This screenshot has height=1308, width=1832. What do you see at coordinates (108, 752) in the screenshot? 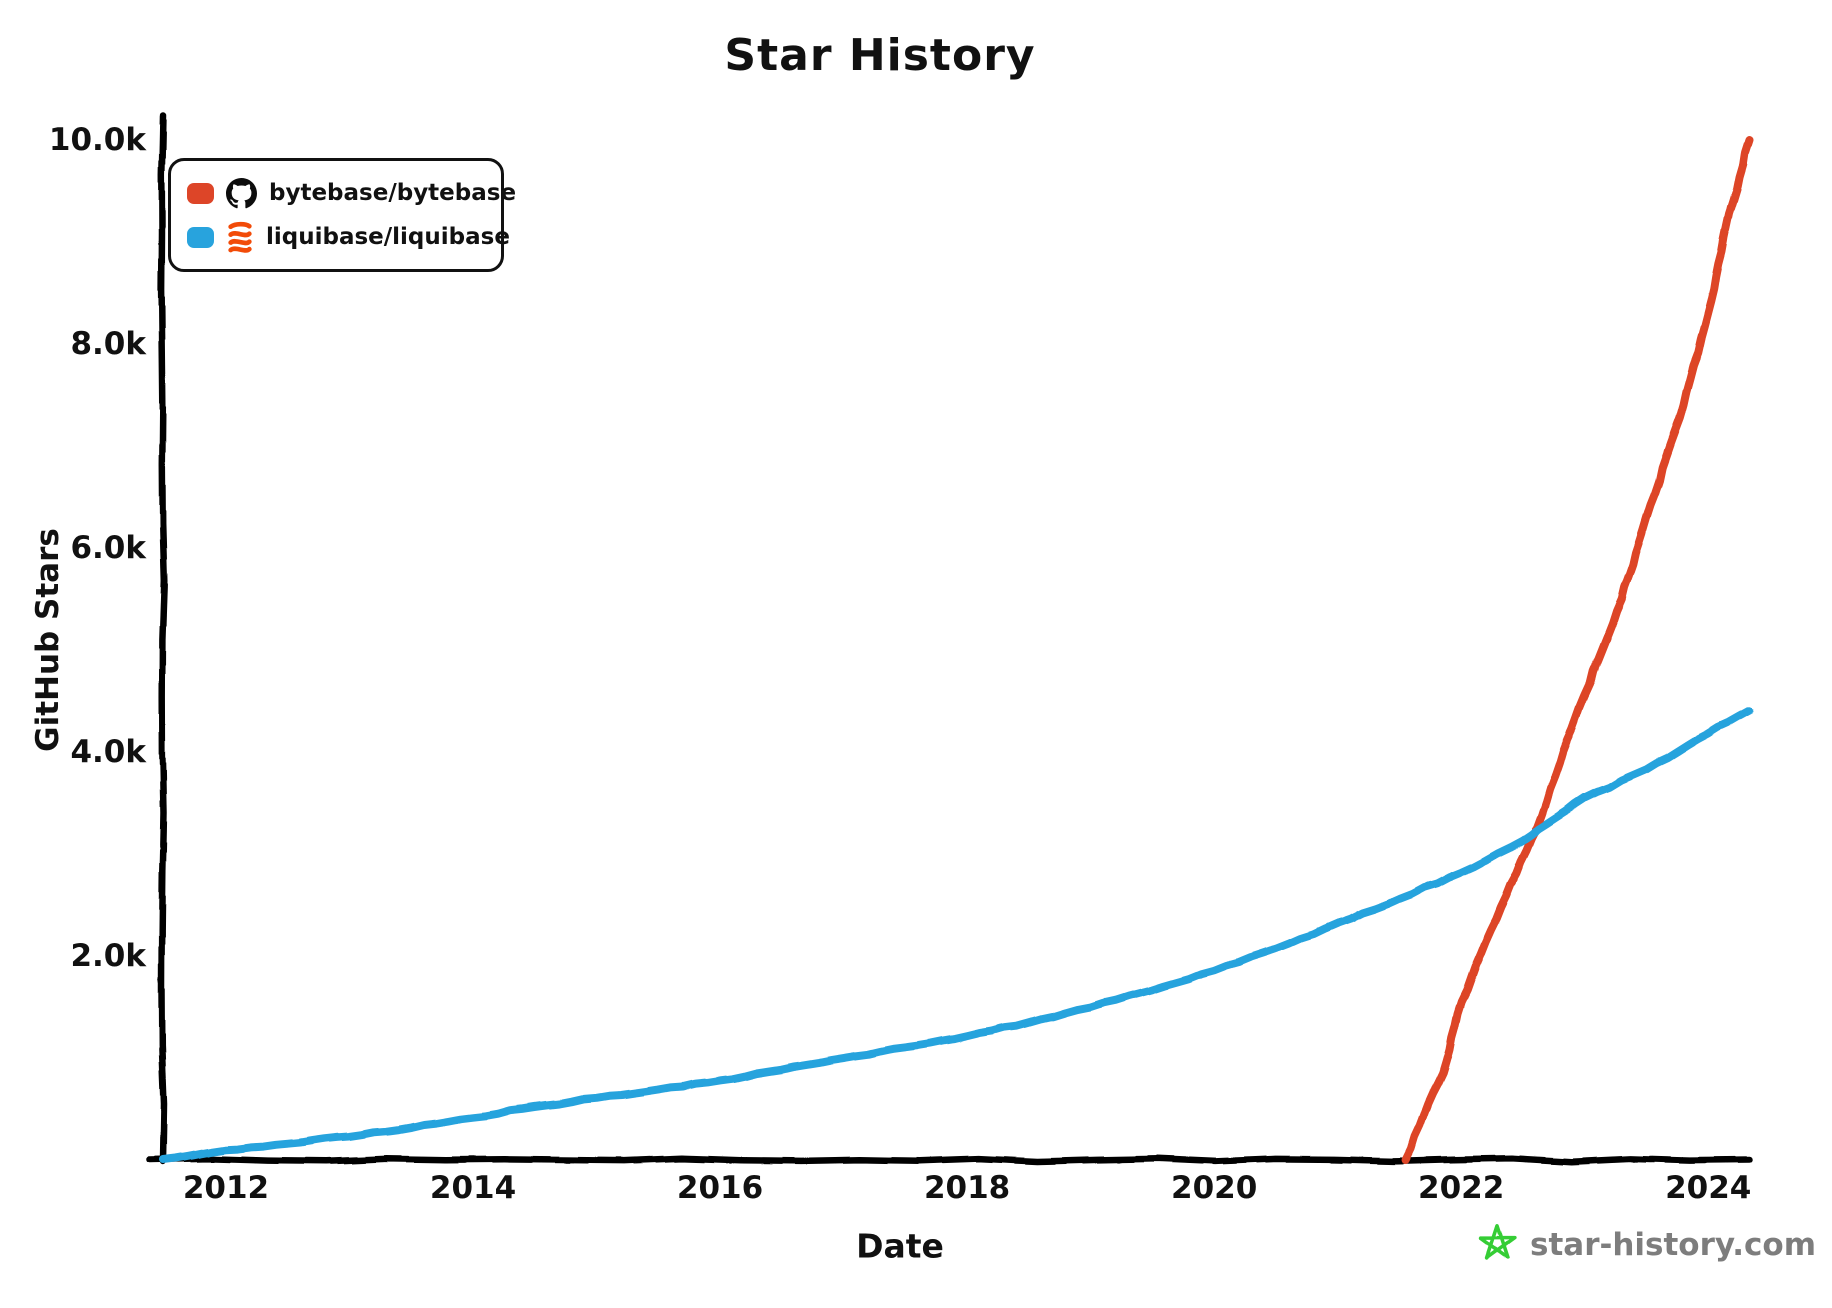
I see `y-tick-label: 4.0k` at bounding box center [108, 752].